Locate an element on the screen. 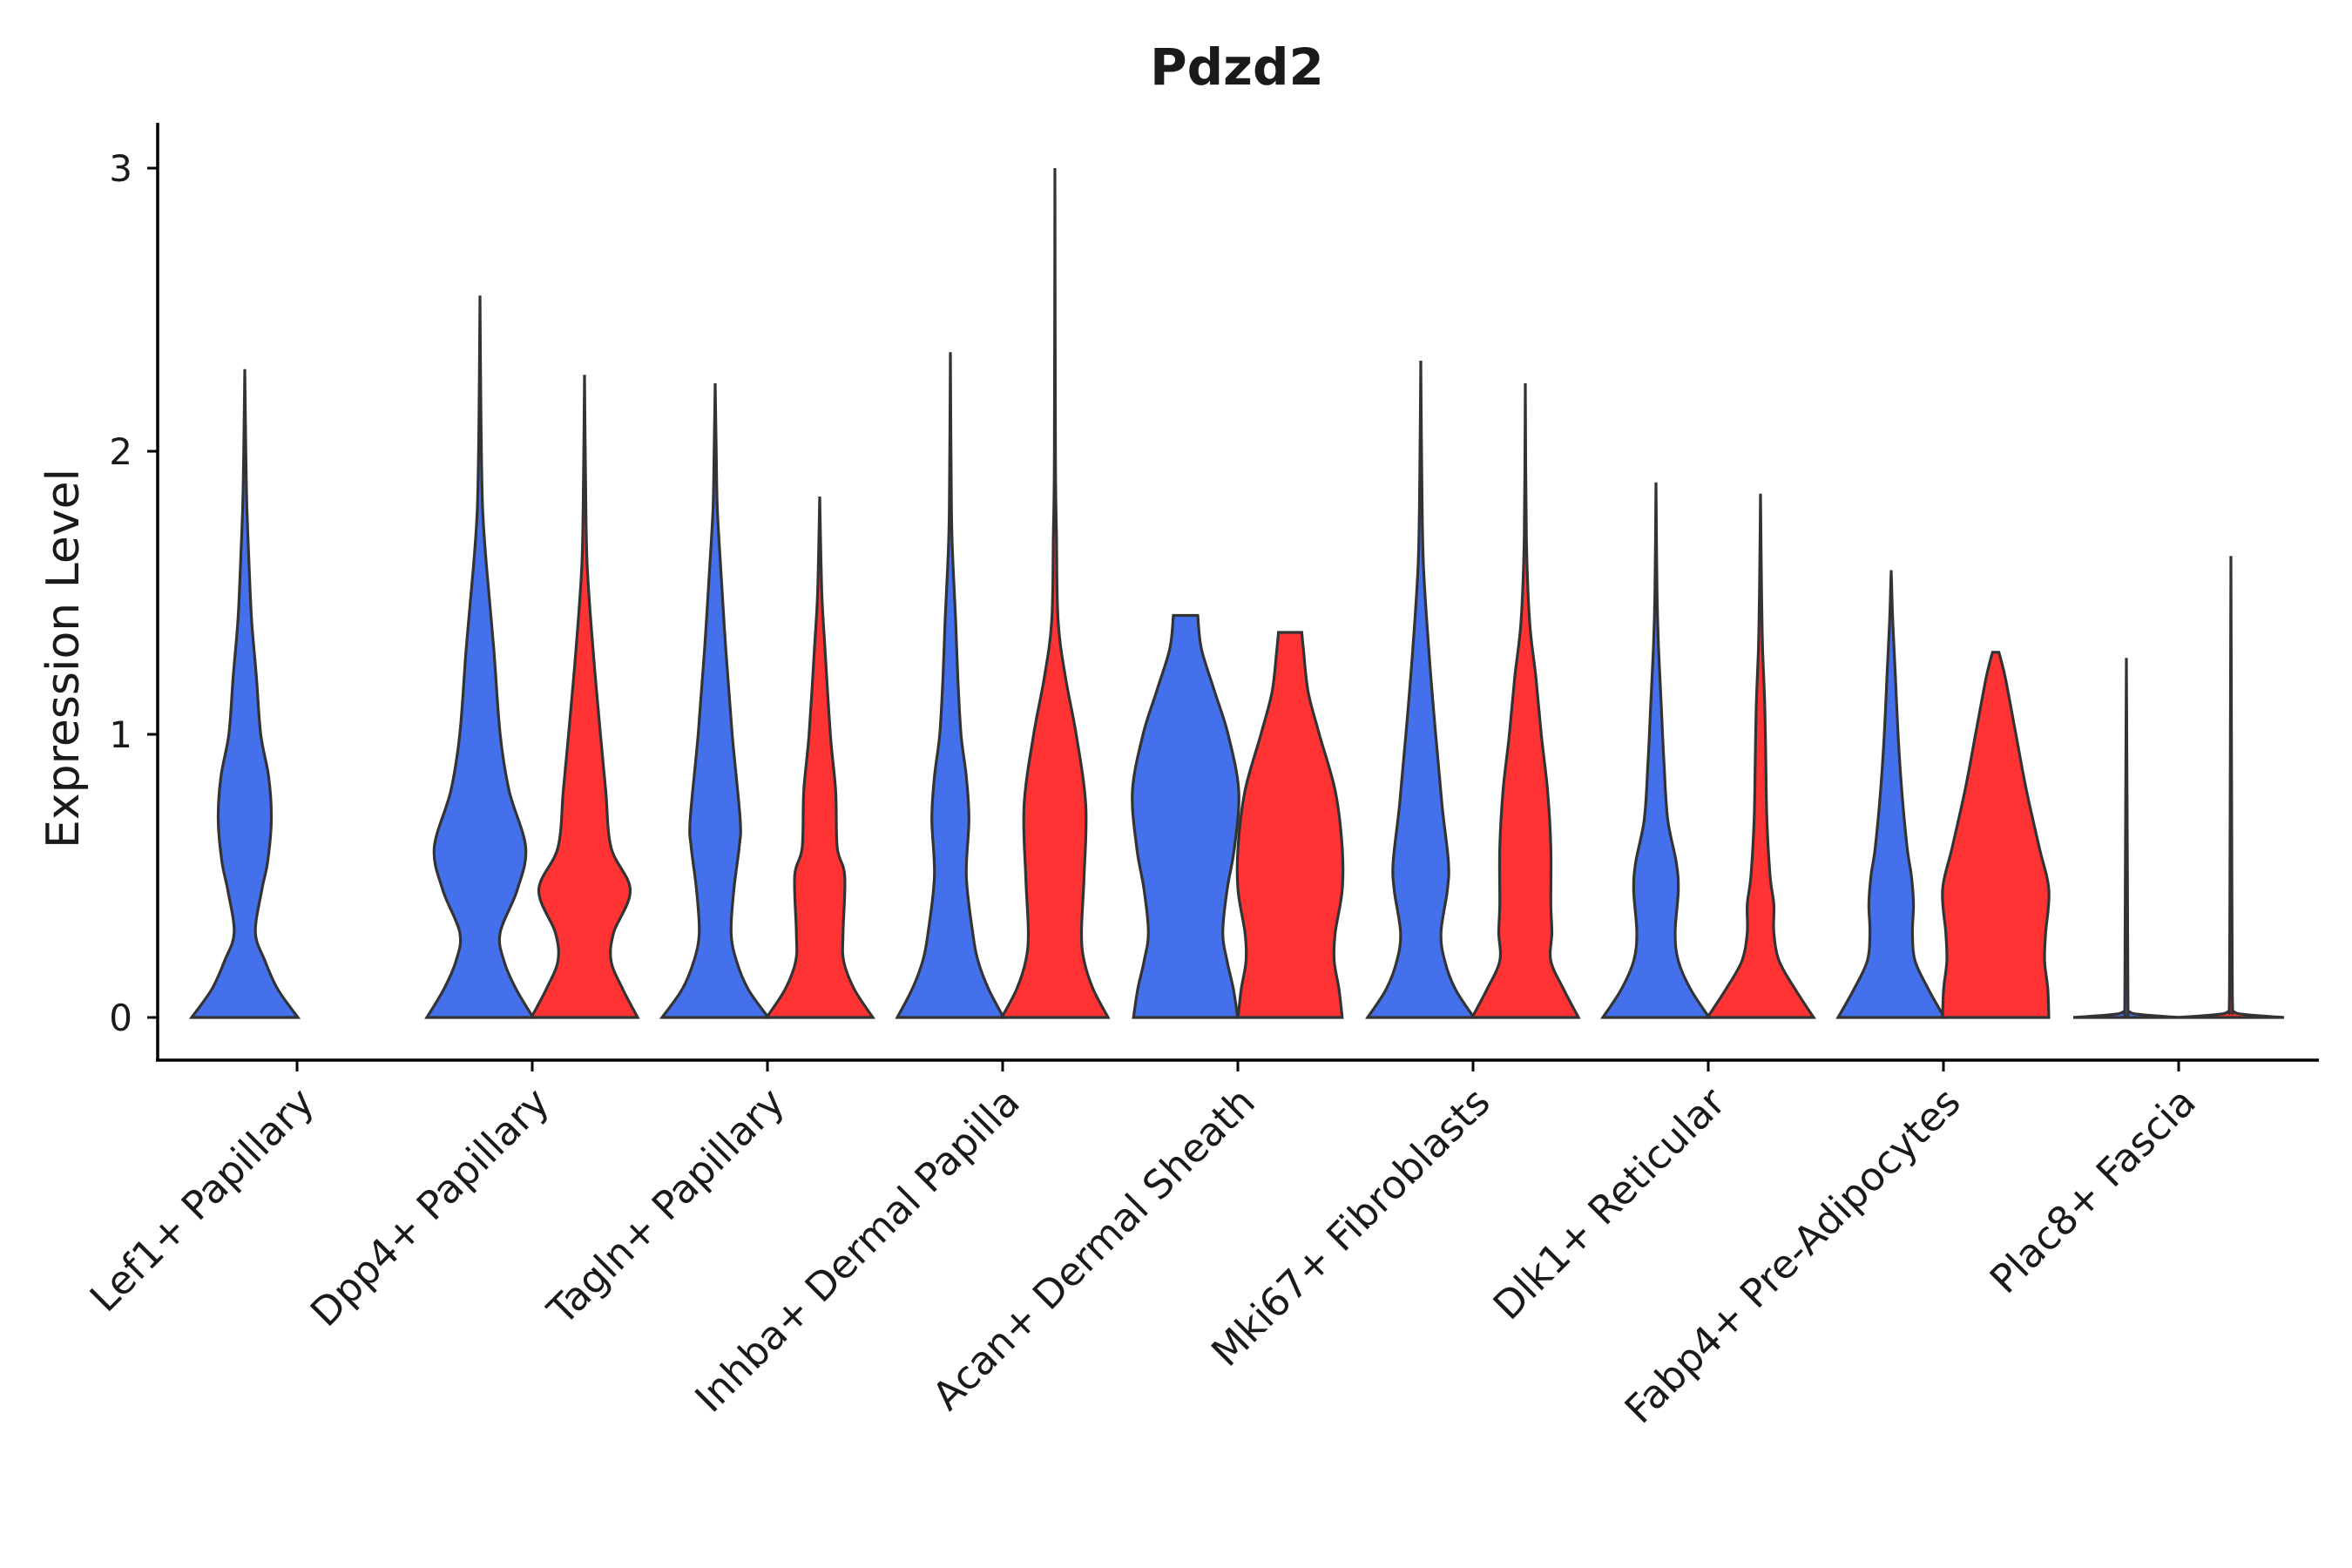 This screenshot has width=2352, height=1568. x-category-label: Dlk1+ Reticular is located at coordinates (1609, 1203).